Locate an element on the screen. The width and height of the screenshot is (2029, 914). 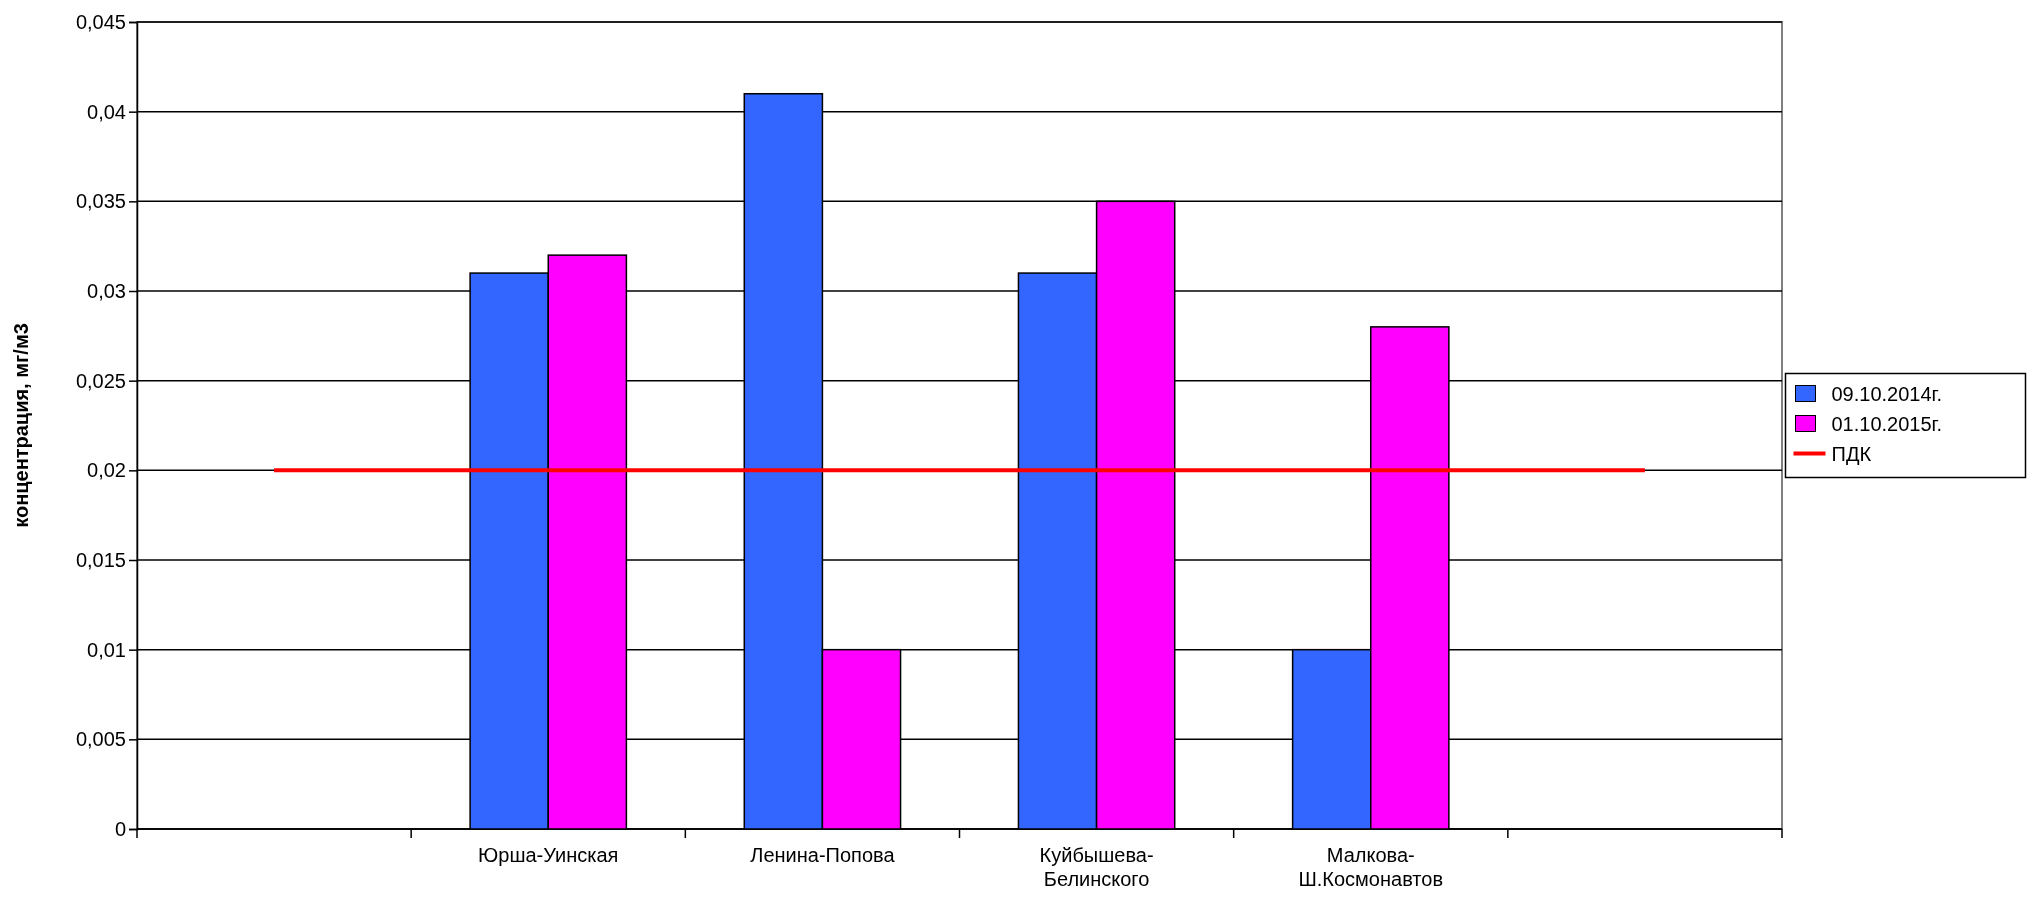
y-tick-label: 0,03 is located at coordinates (106, 290).